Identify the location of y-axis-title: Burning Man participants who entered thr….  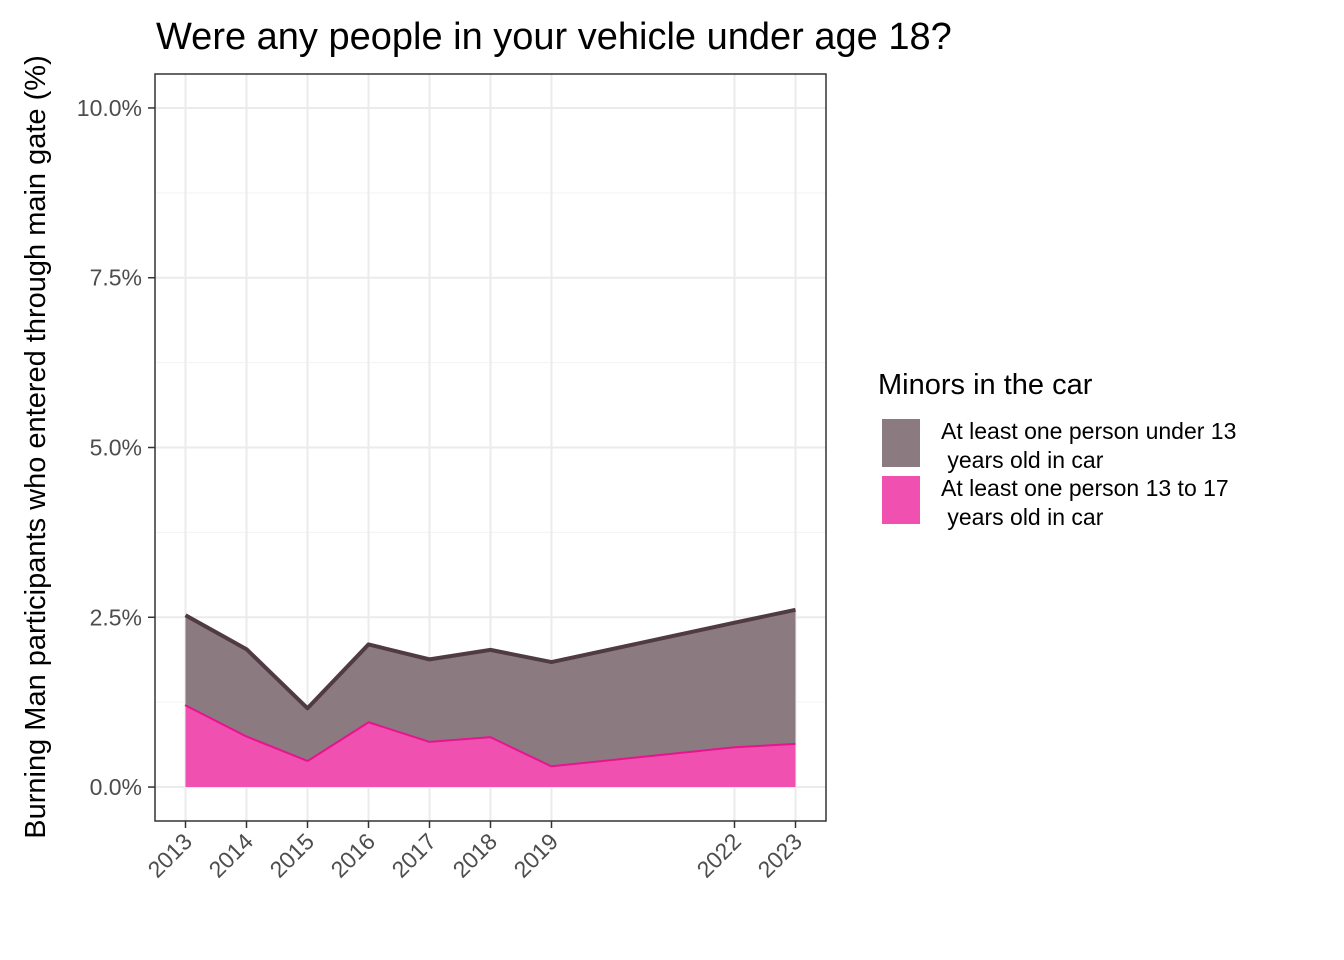
(36, 446).